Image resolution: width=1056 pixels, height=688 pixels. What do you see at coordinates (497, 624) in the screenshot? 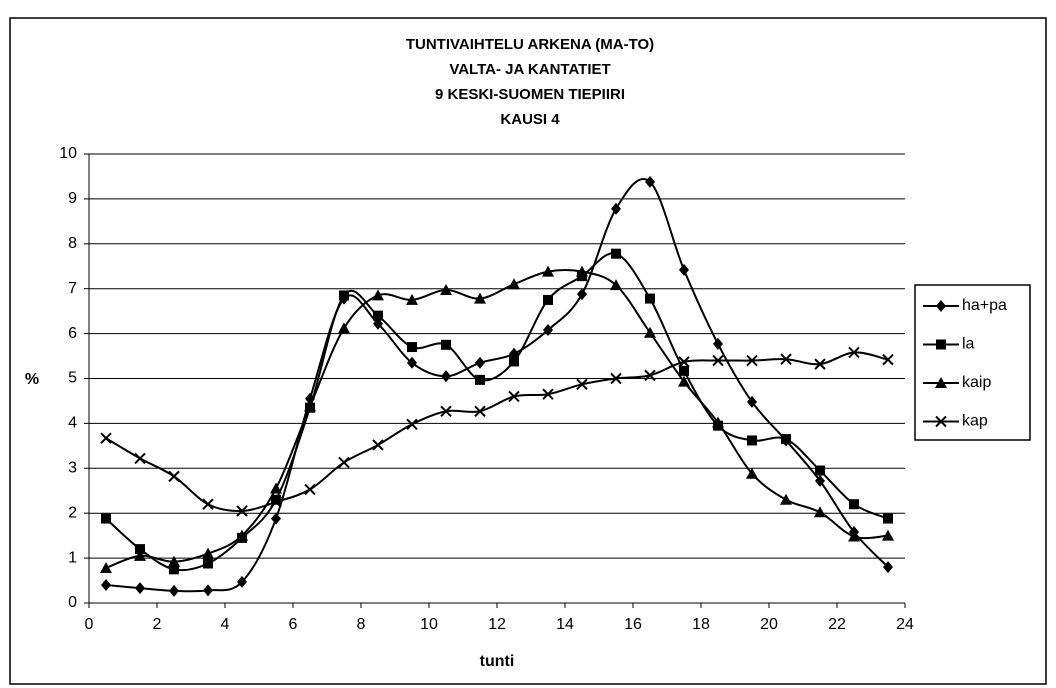
I see `x-tick-label: 12` at bounding box center [497, 624].